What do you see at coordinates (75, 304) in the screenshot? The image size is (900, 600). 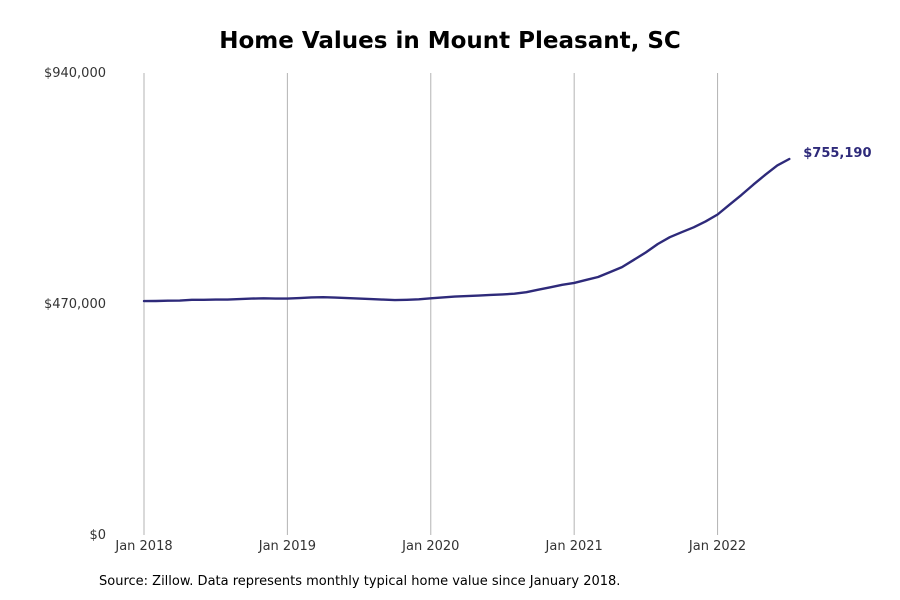 I see `y-tick-label: $470,000` at bounding box center [75, 304].